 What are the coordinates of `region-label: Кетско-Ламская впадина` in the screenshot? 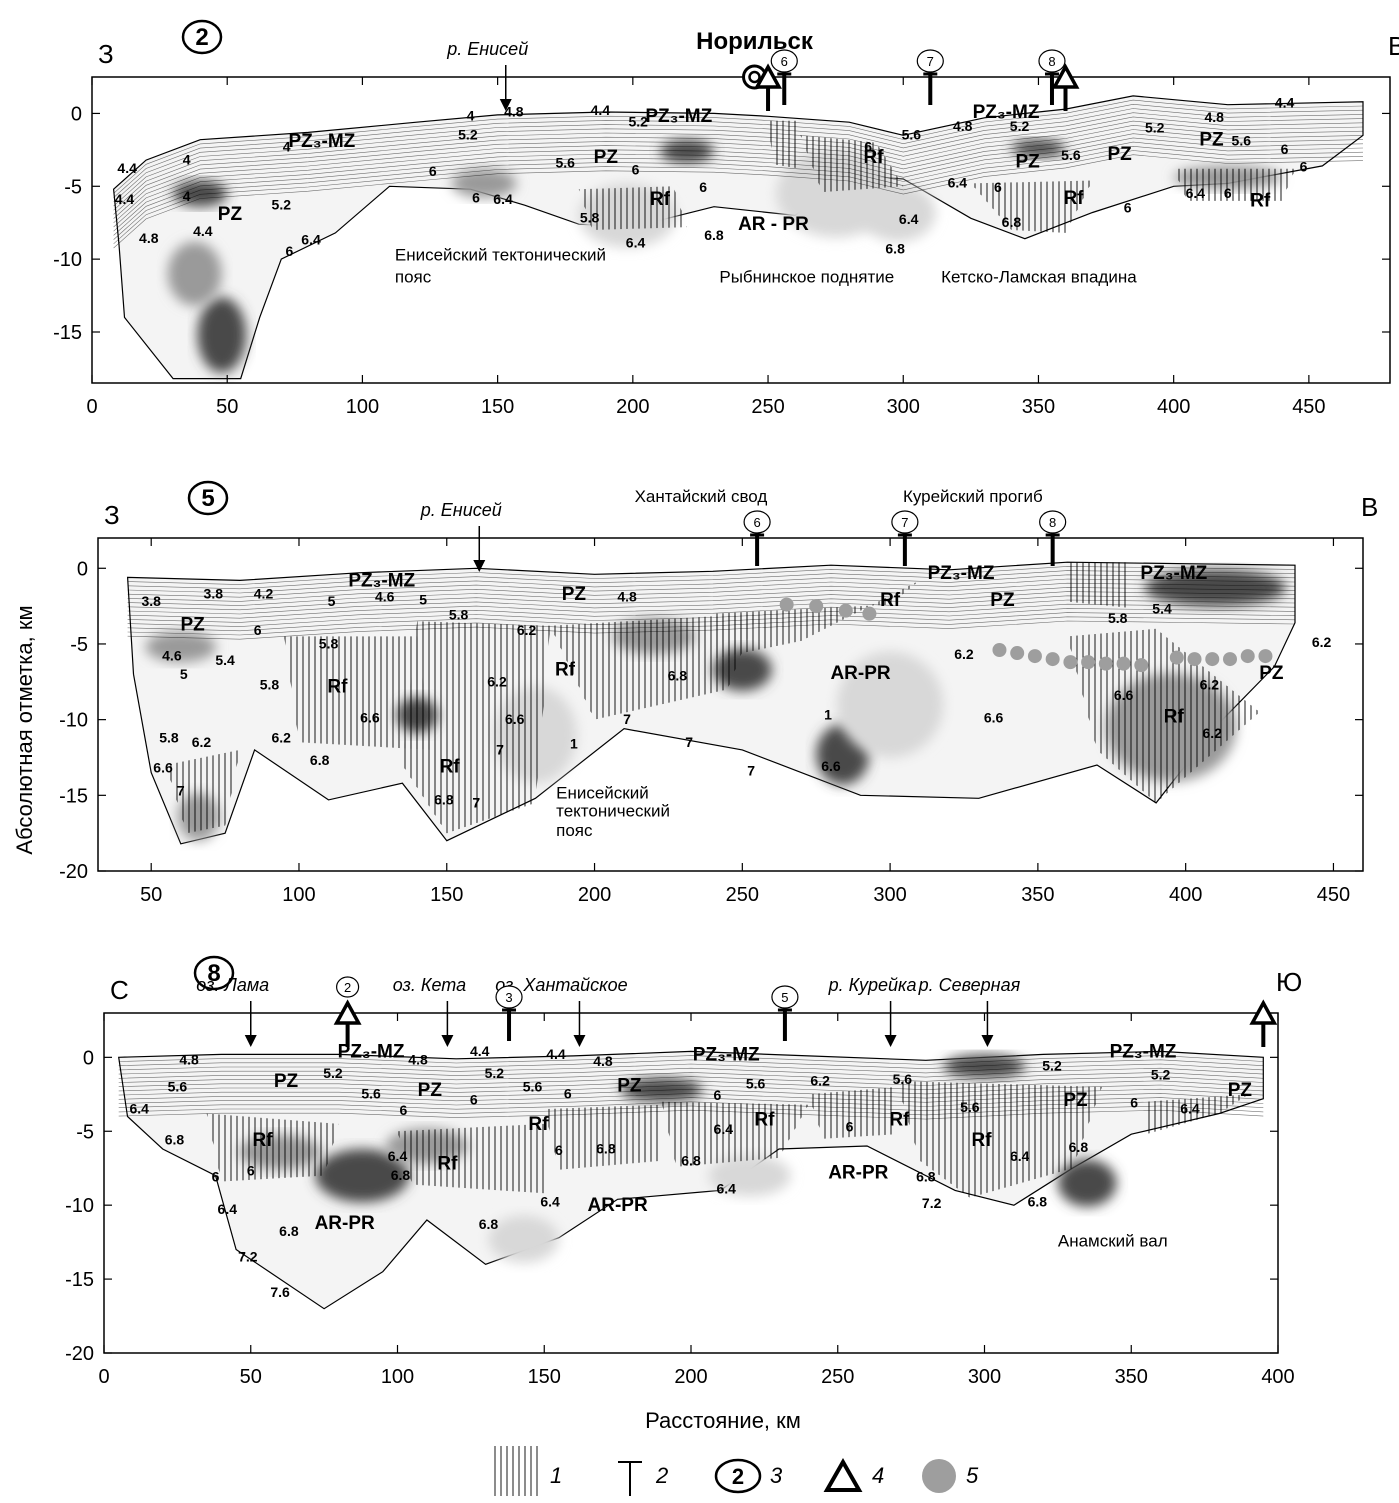 It's located at (1039, 276).